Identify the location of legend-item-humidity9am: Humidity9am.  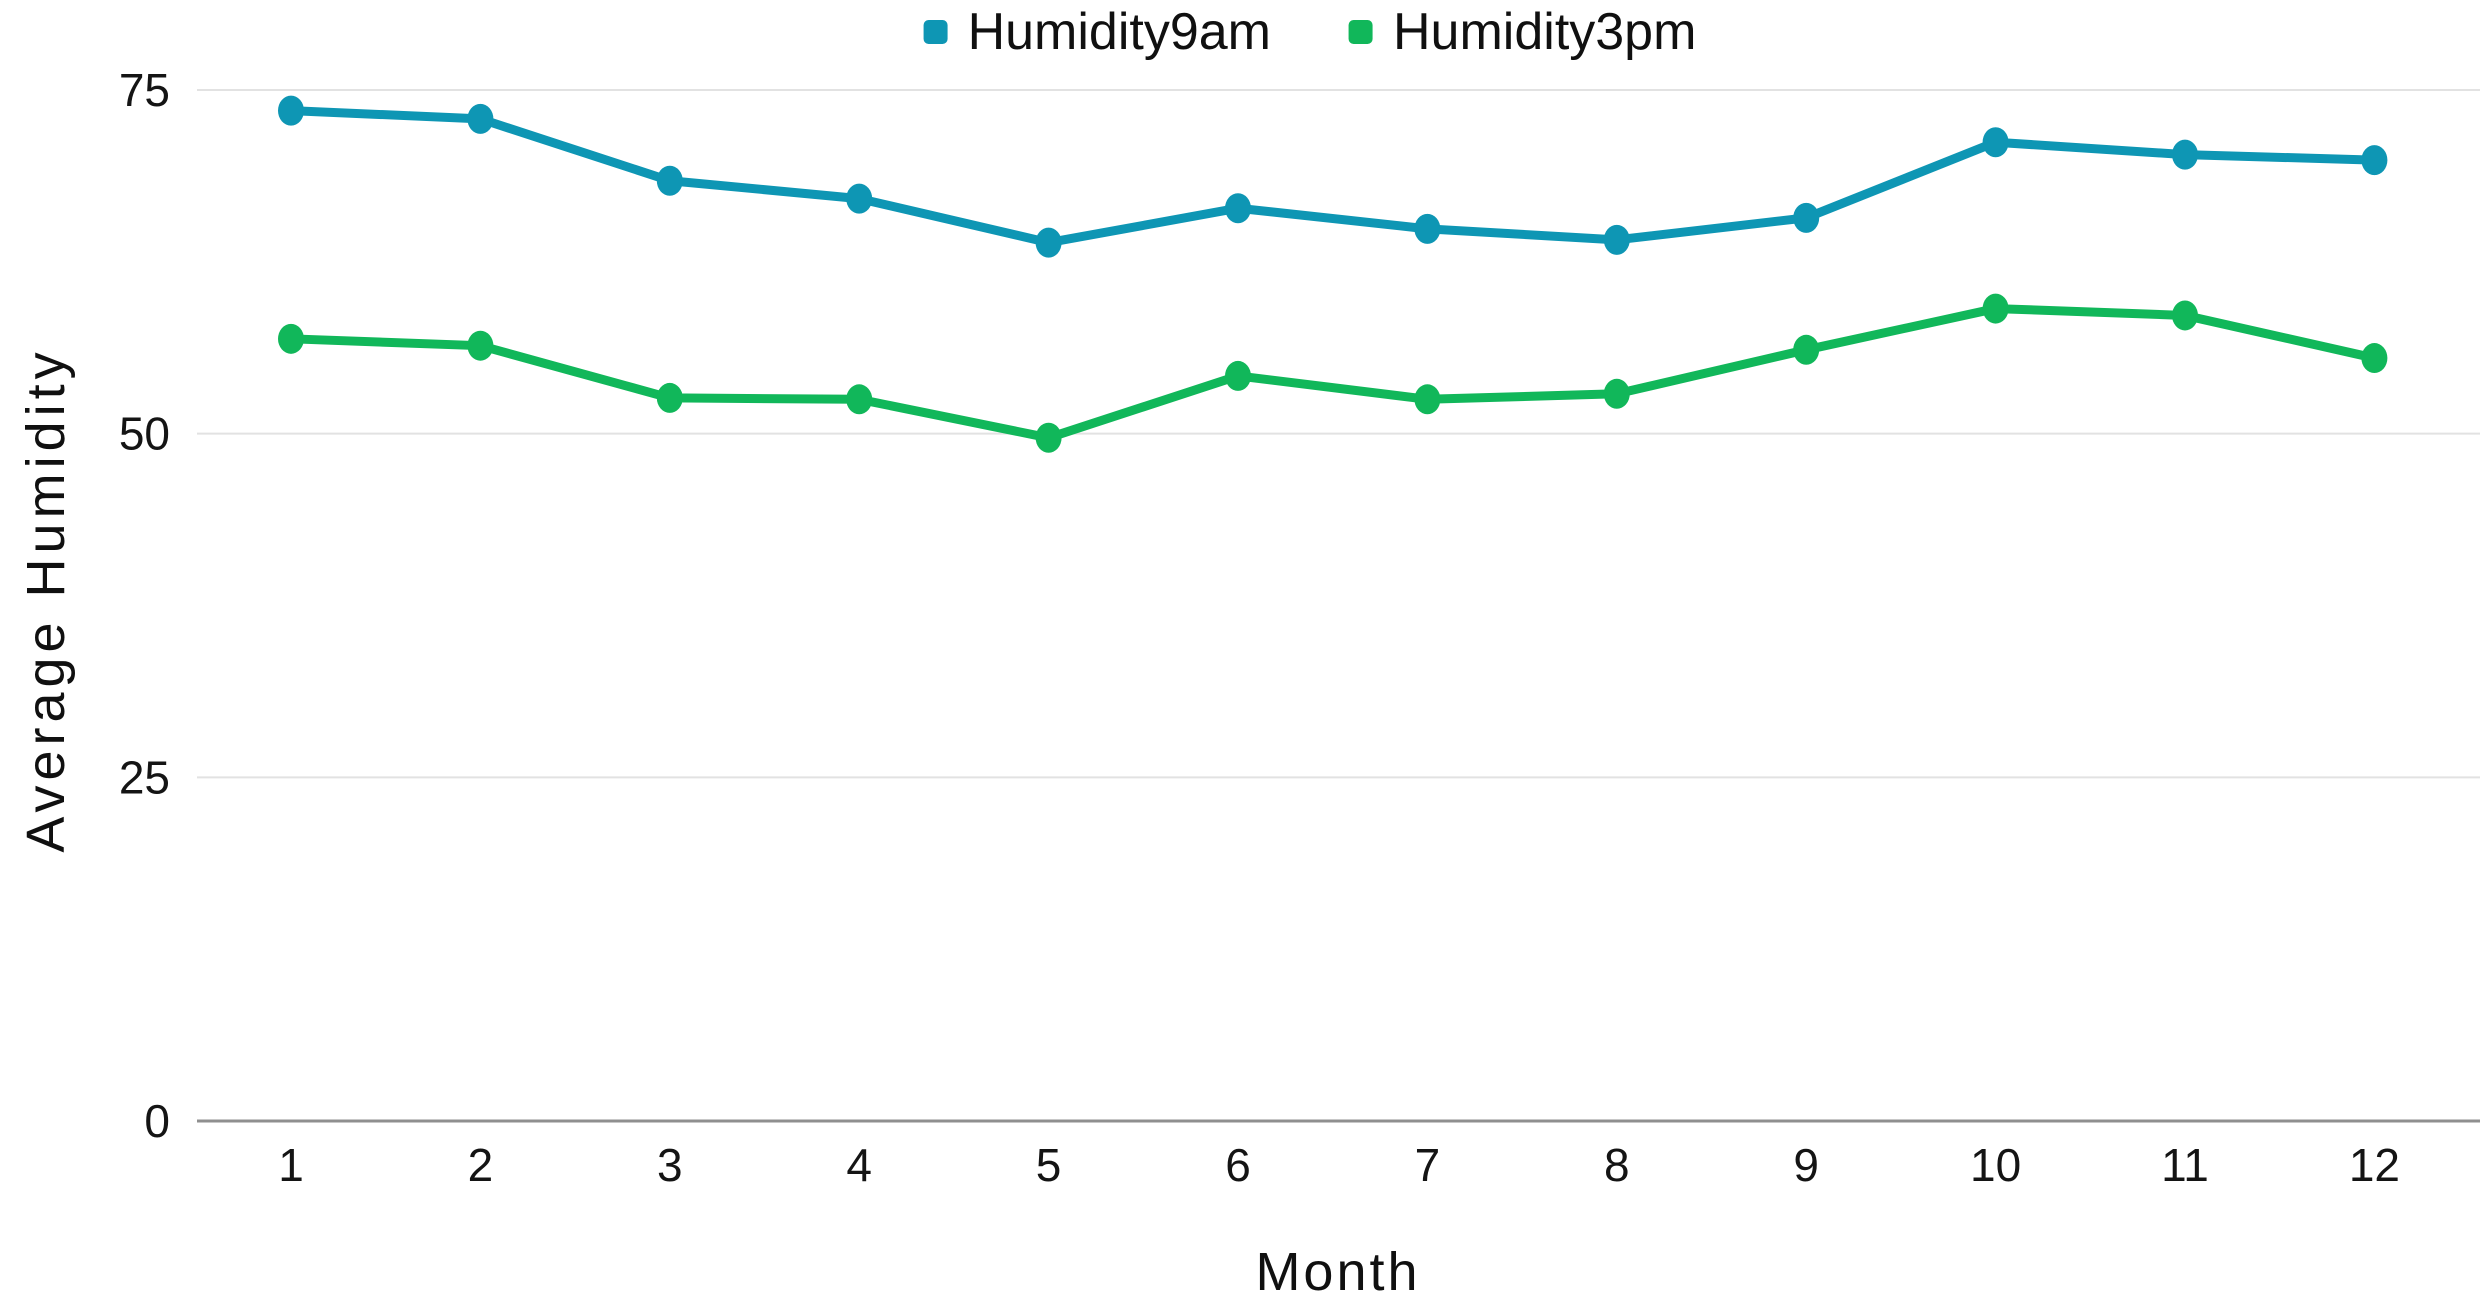
(1097, 32).